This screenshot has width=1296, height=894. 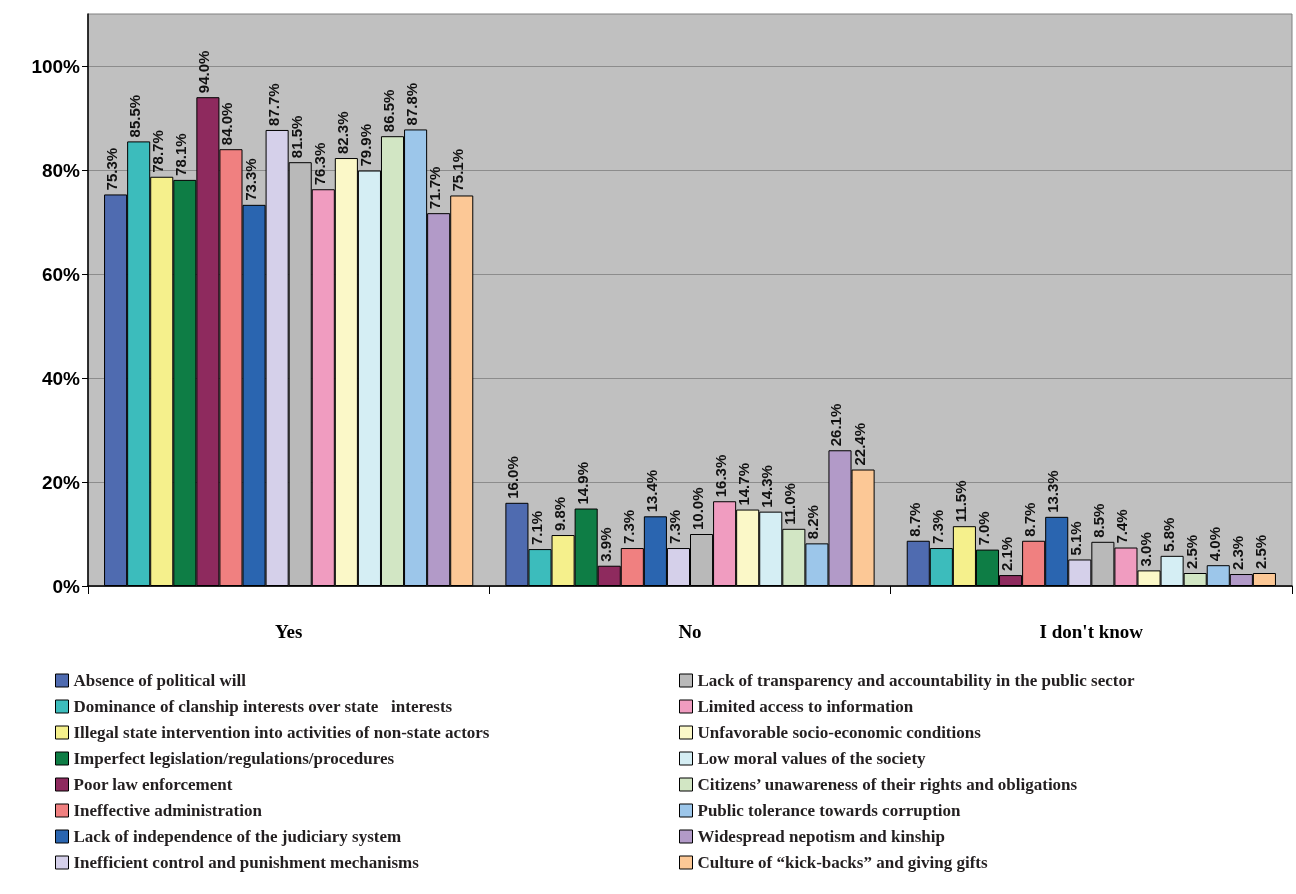 What do you see at coordinates (158, 151) in the screenshot?
I see `data-label: 78.7%` at bounding box center [158, 151].